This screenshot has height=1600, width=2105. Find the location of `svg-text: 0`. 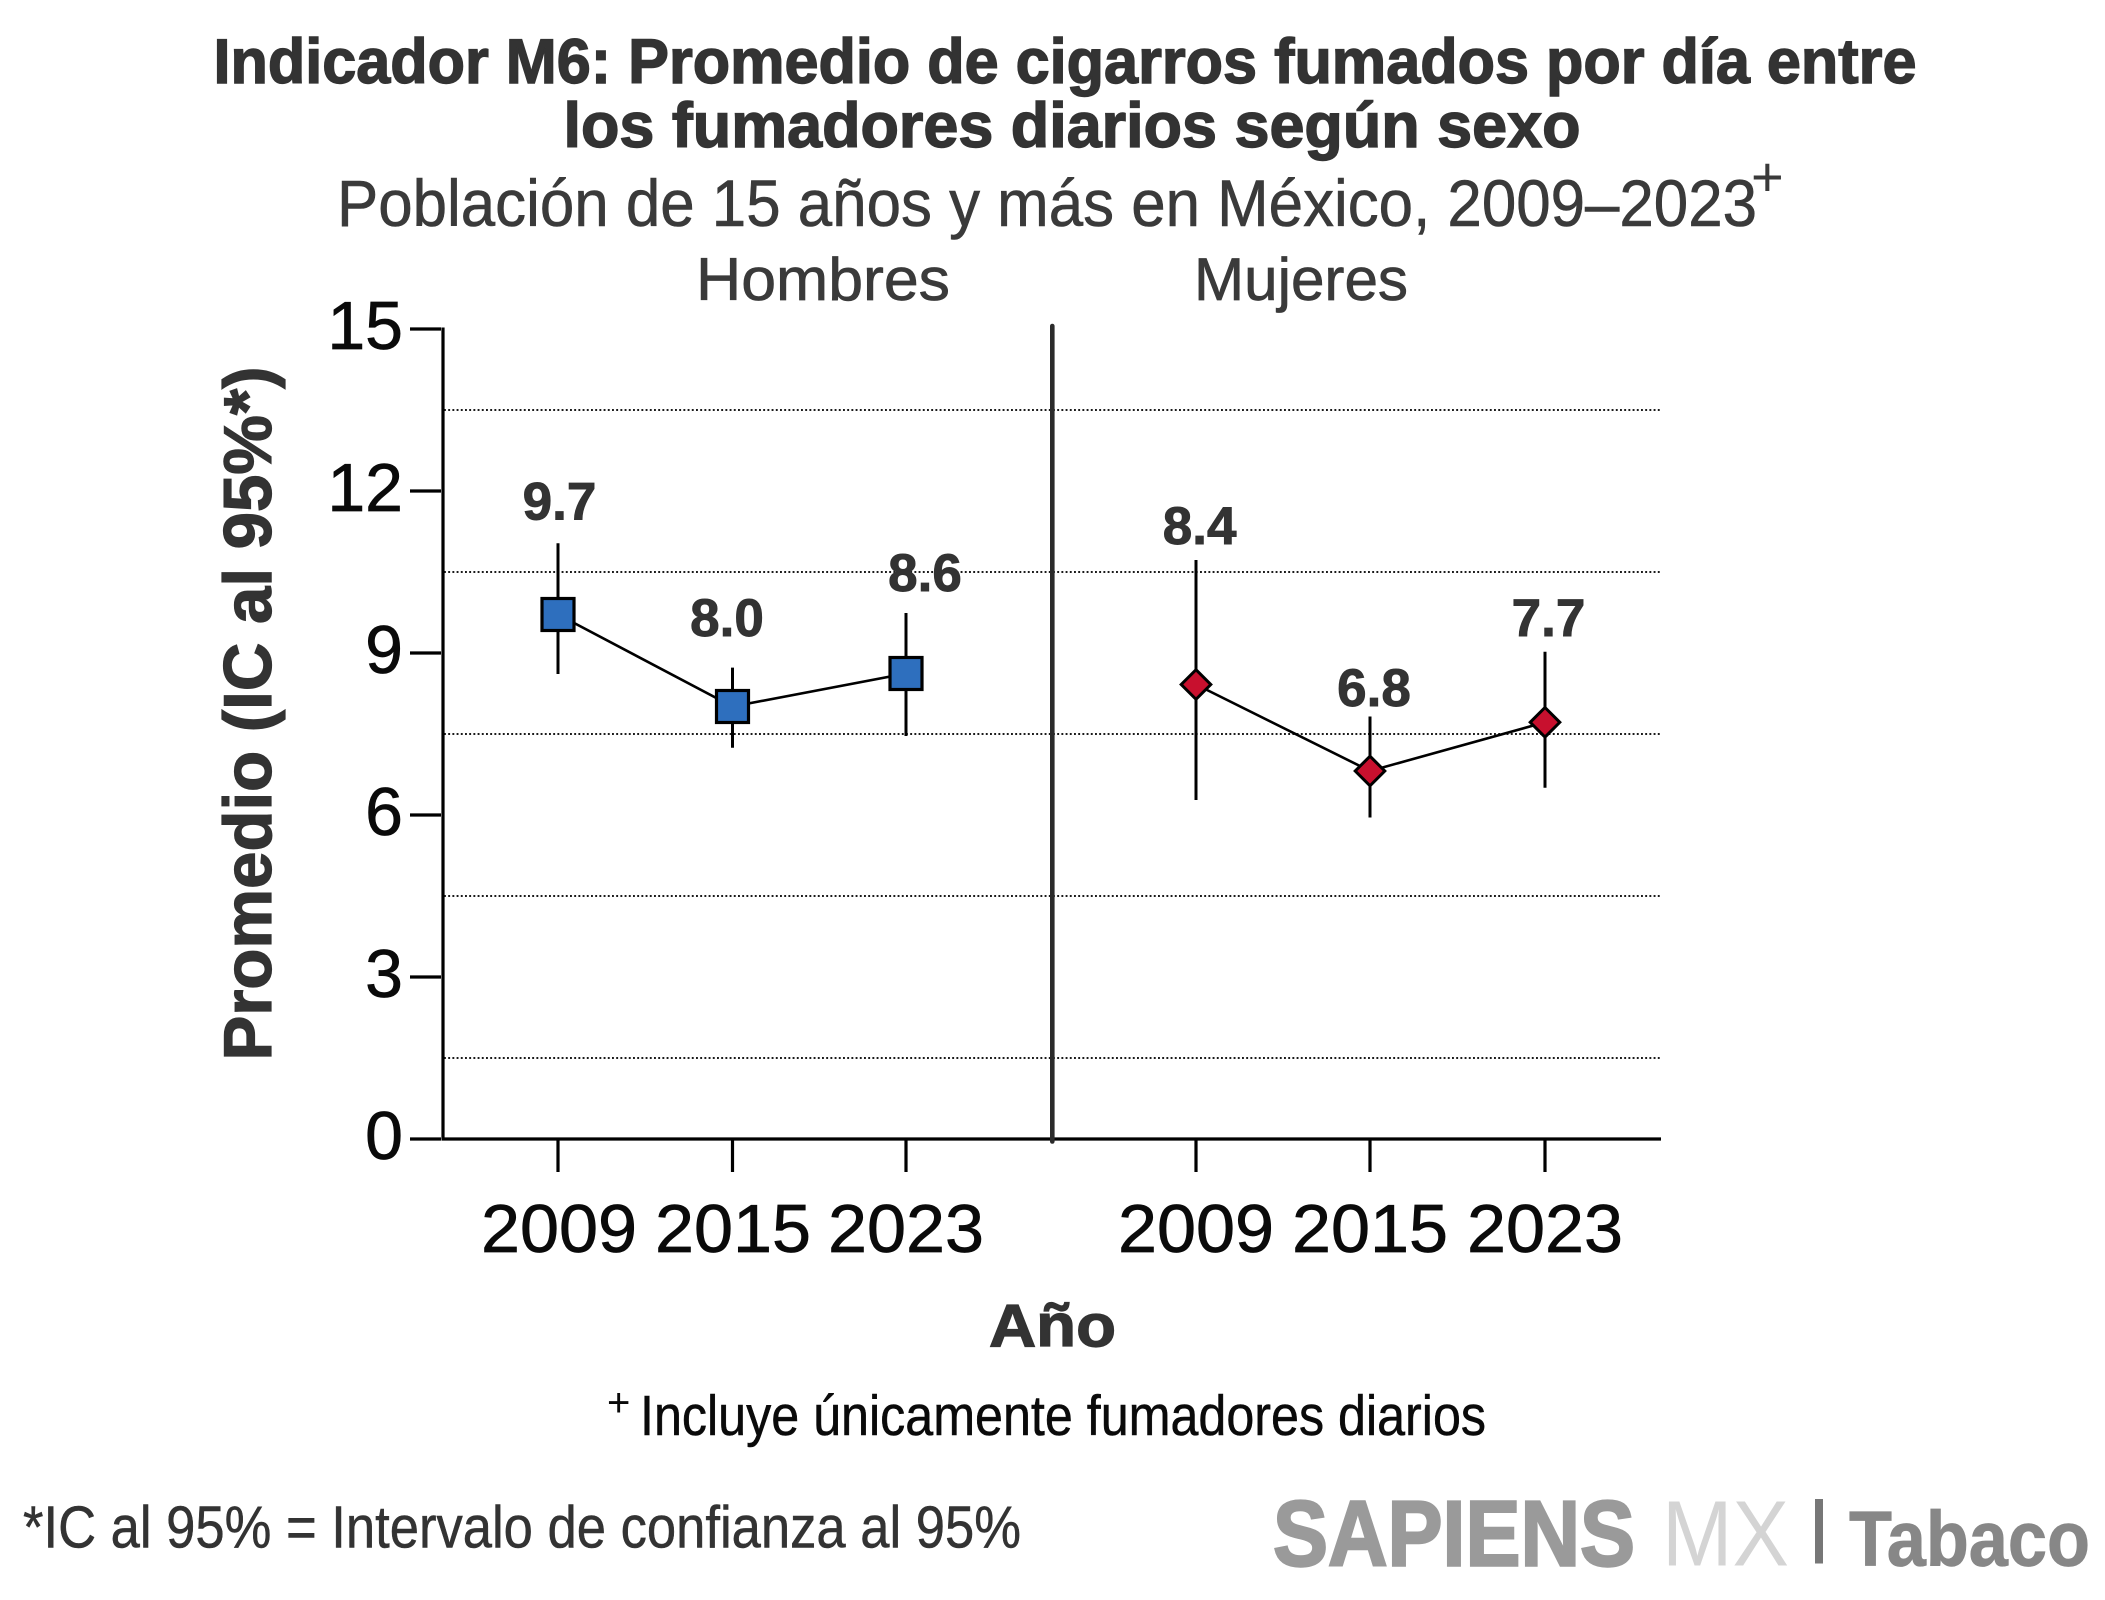

svg-text: 0 is located at coordinates (384, 1136).